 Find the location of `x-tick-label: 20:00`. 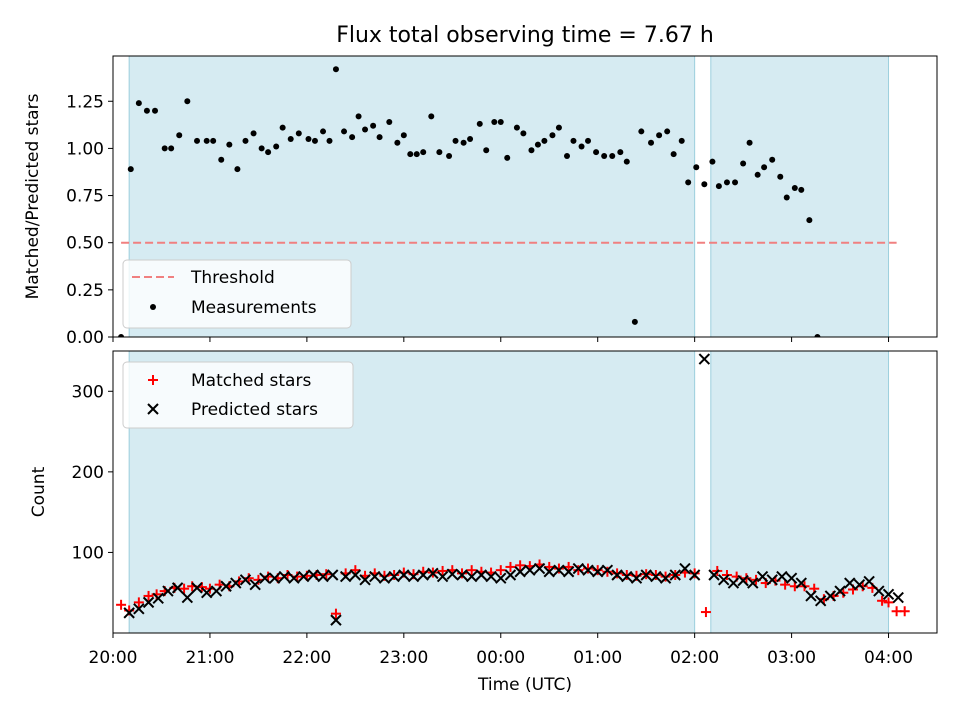

x-tick-label: 20:00 is located at coordinates (113, 658).